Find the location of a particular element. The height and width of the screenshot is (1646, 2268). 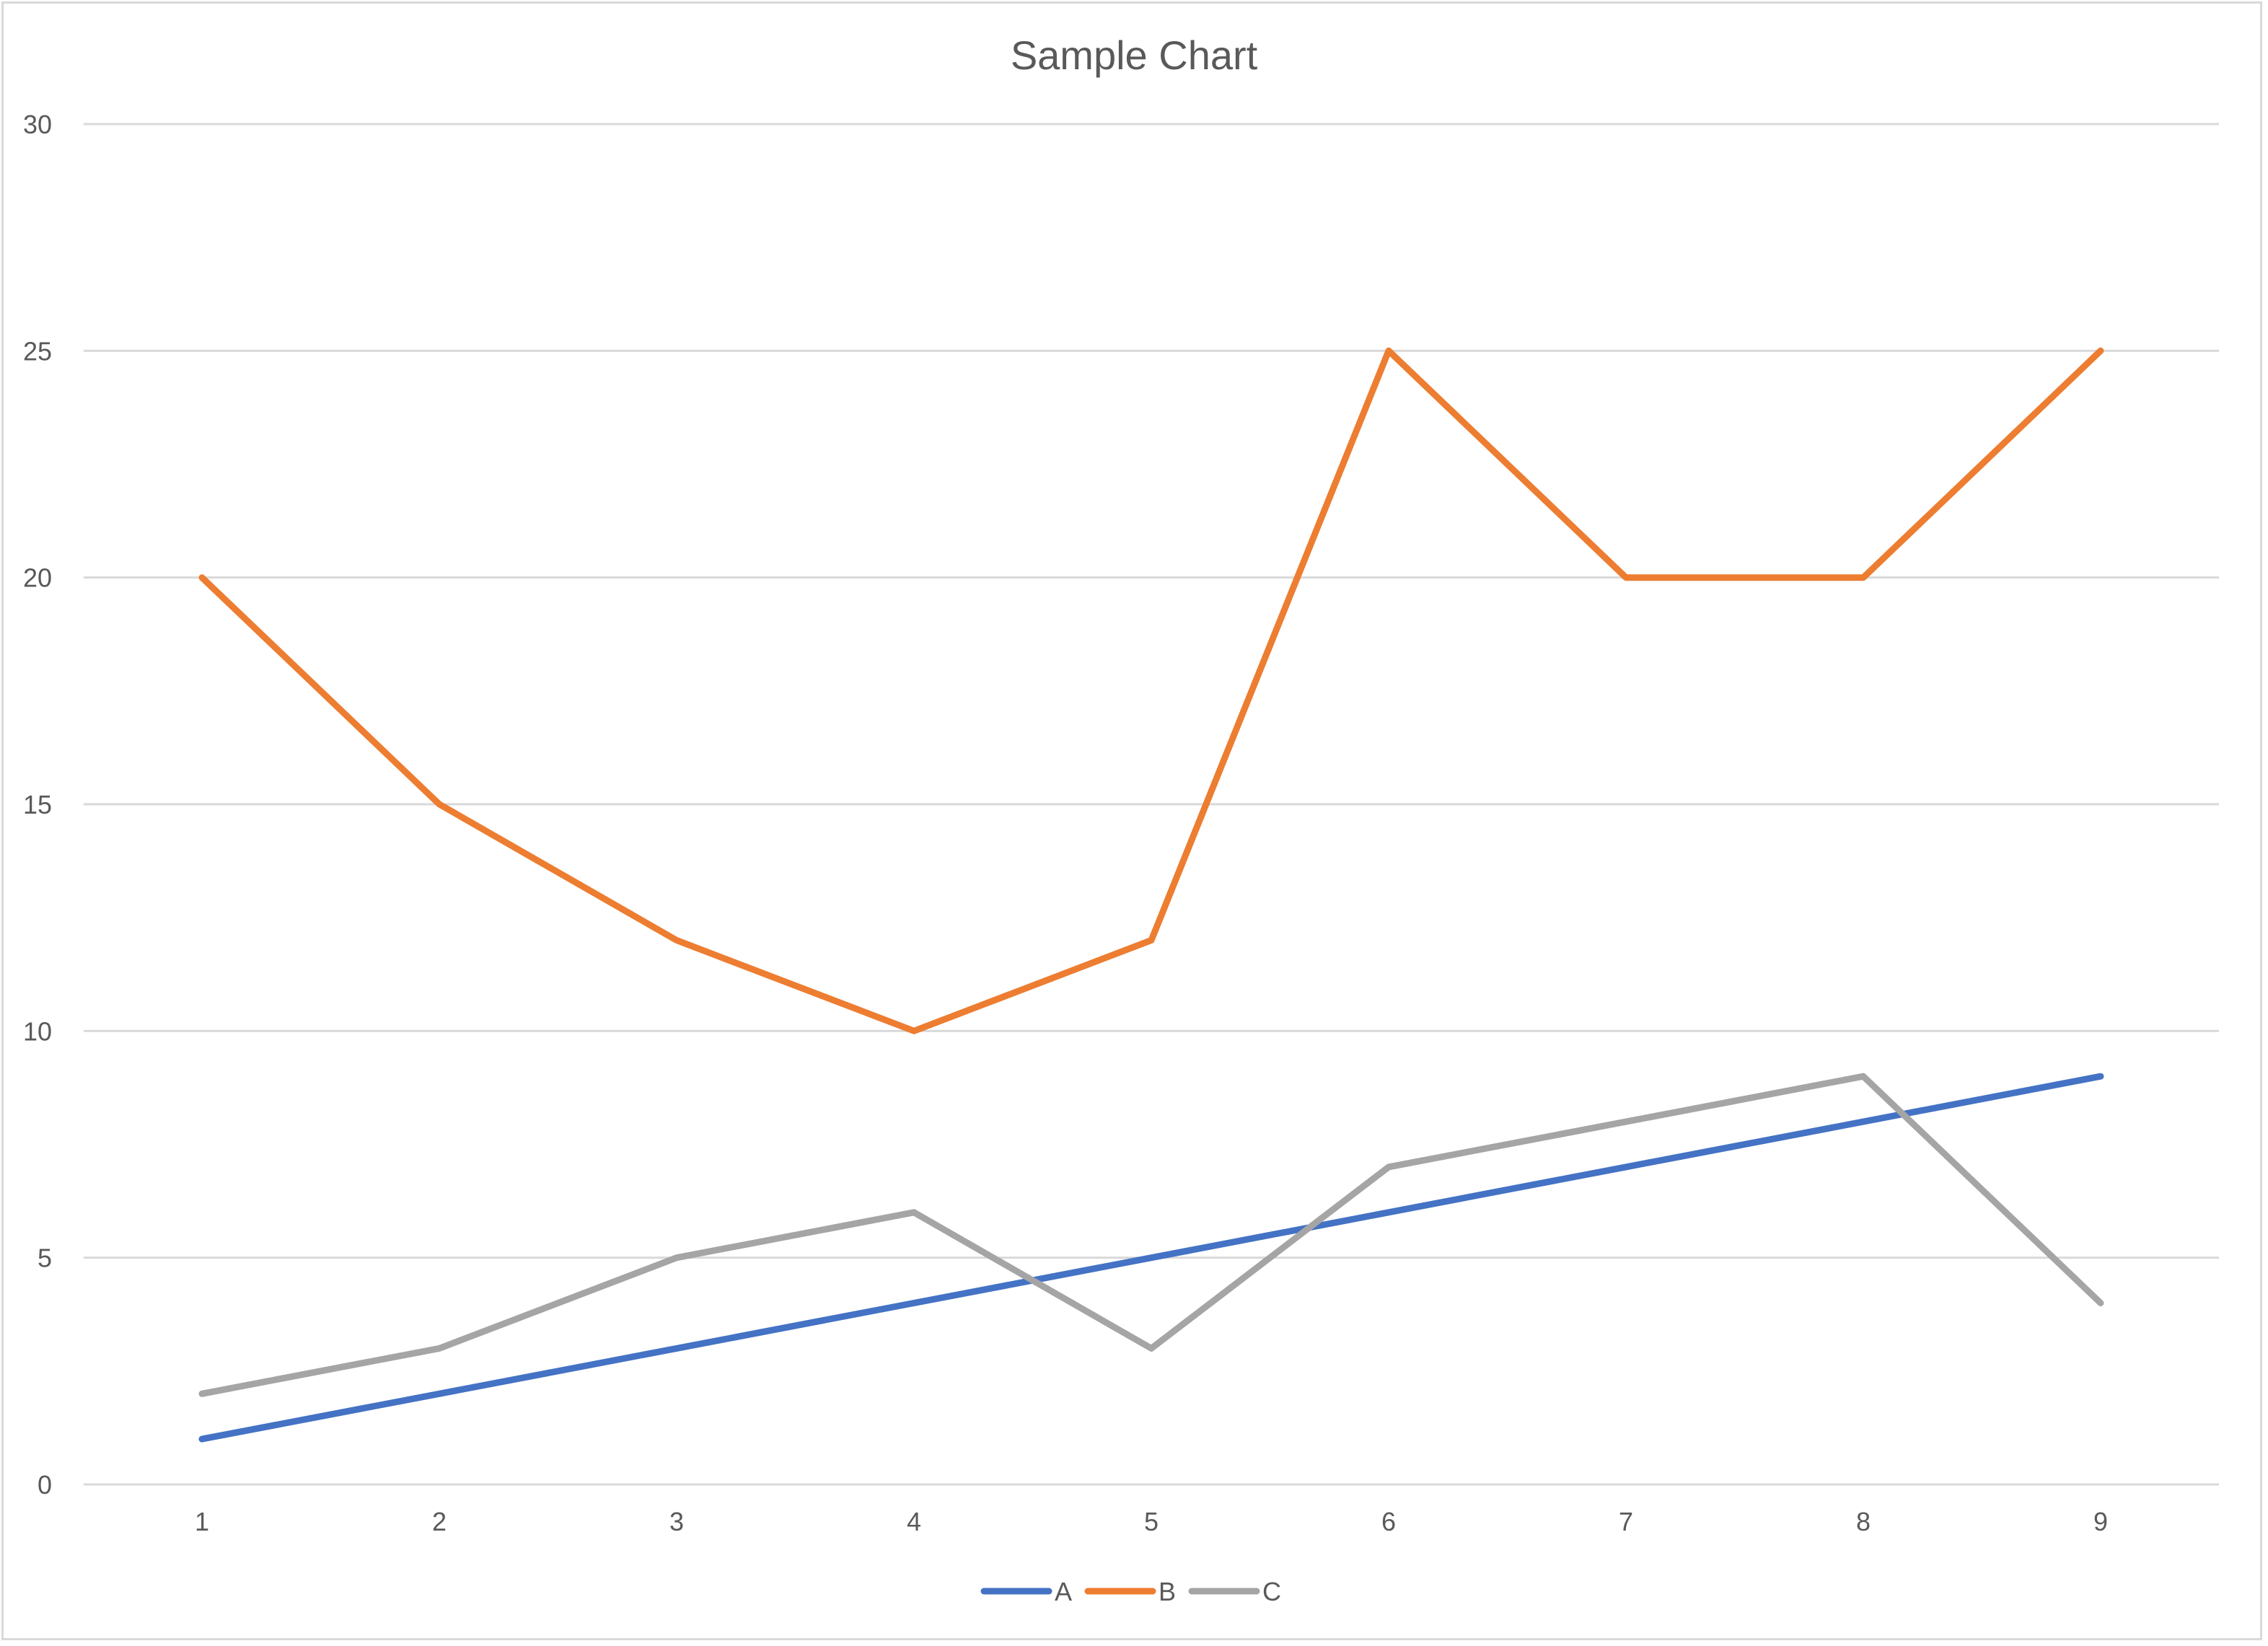

y-tick-label-10: 10 is located at coordinates (38, 1031).